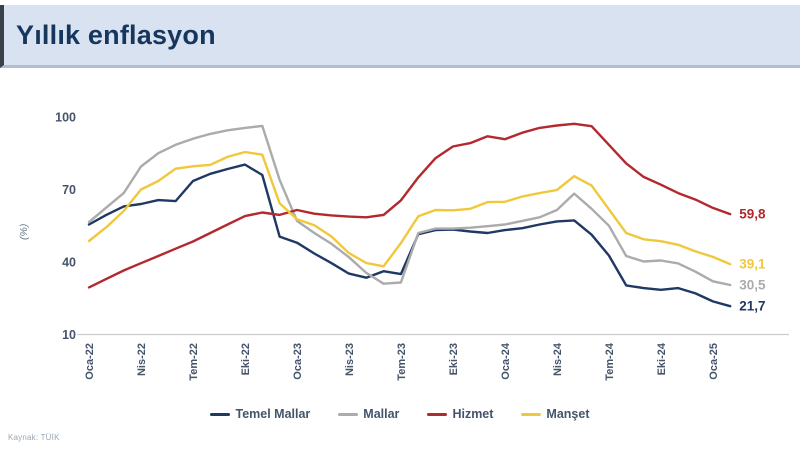  What do you see at coordinates (246, 359) in the screenshot?
I see `x-tick-label: Eki-22` at bounding box center [246, 359].